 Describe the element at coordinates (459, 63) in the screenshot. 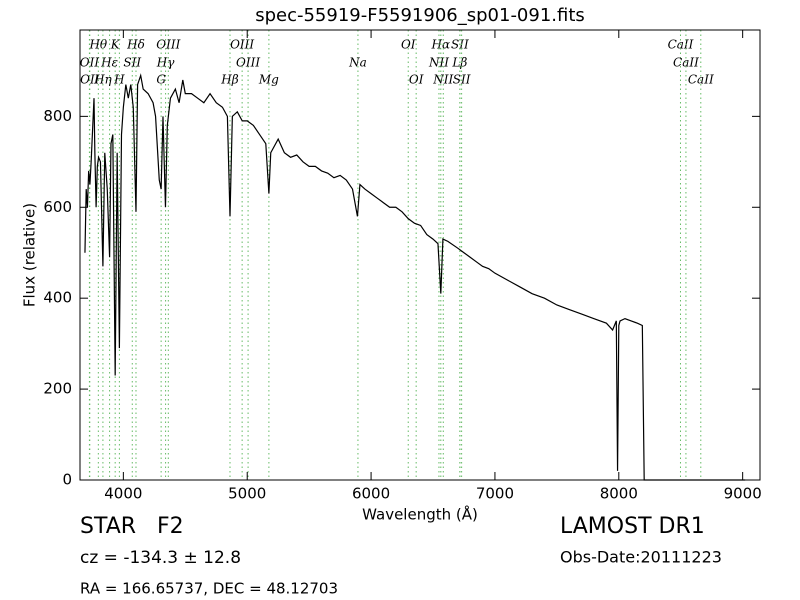

I see `spectral-line-label: Lβ` at that location.